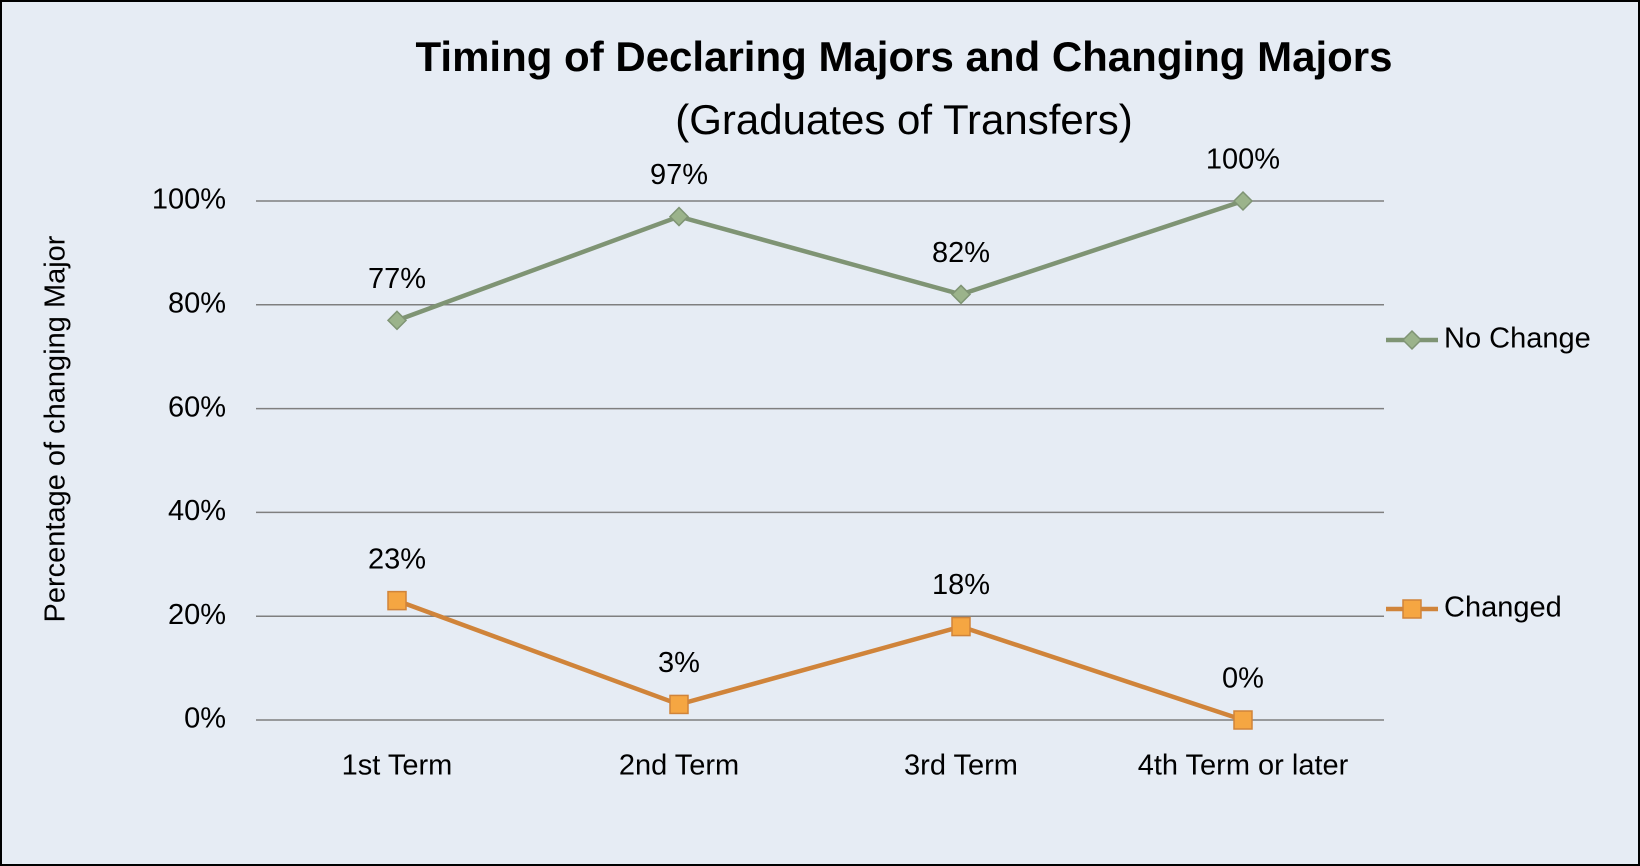 Image resolution: width=1640 pixels, height=866 pixels. What do you see at coordinates (397, 559) in the screenshot?
I see `data-label: 23%` at bounding box center [397, 559].